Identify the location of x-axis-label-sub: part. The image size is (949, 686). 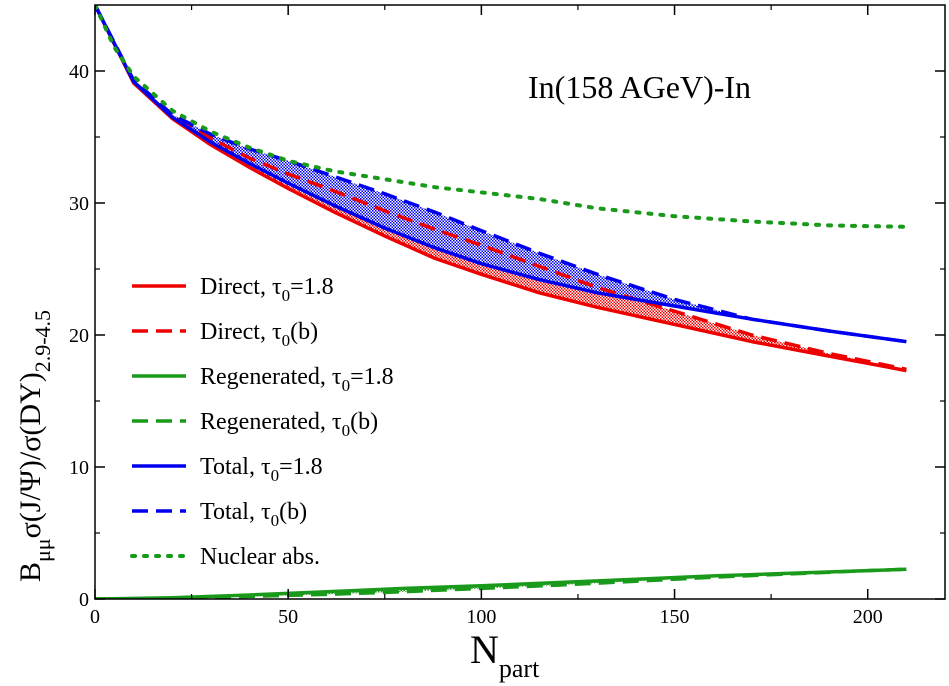
(519, 668).